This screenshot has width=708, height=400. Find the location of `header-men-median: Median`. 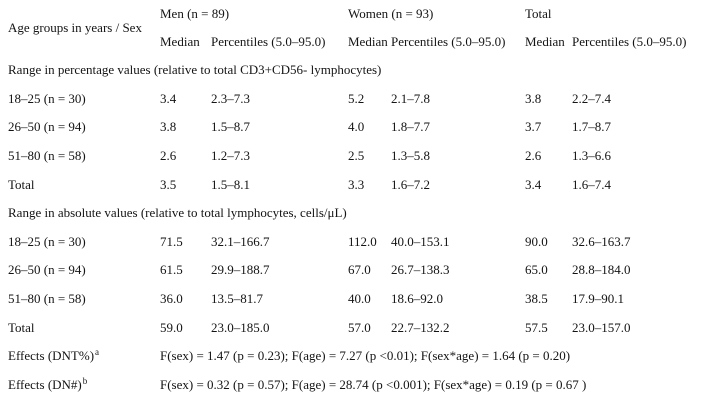

header-men-median: Median is located at coordinates (180, 41).